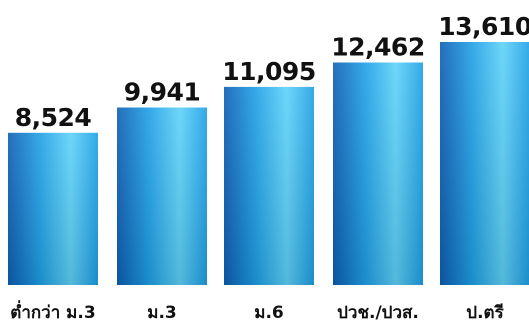 This screenshot has height=329, width=529. I want to click on category-labels-group: ต่ำกว่า ม.3 ม.3 ม.6 ปวช./ปวส. ป.ตรี, so click(257, 311).